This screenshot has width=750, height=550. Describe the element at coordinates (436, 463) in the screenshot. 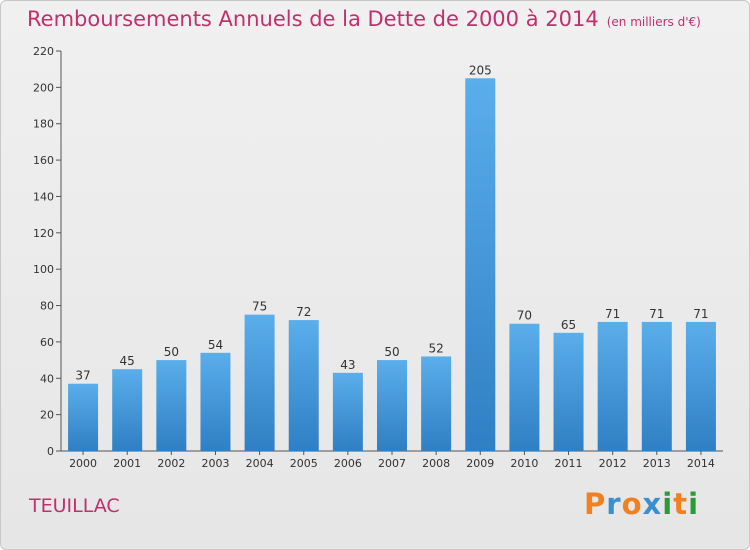

I see `x-tick-label: 2008` at that location.